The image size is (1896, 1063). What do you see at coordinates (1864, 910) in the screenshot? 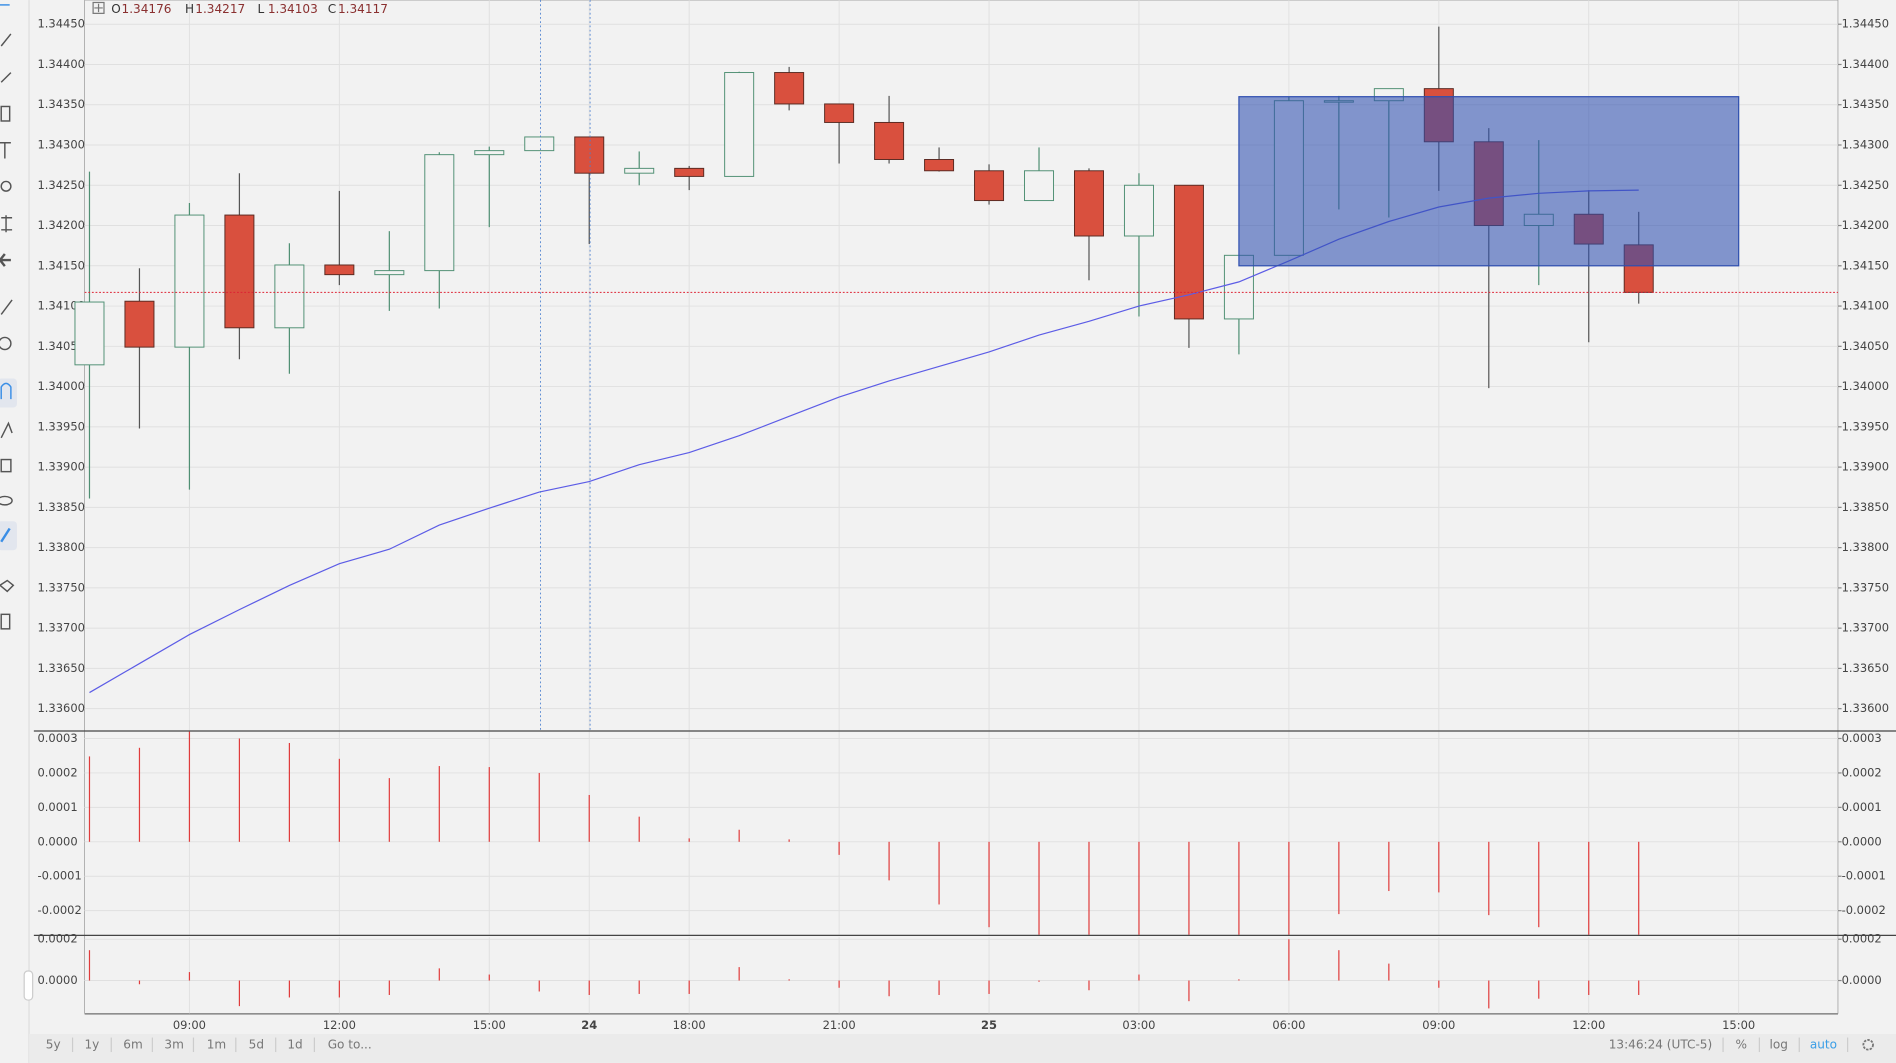
I see `y-tick-label: -0.0002` at bounding box center [1864, 910].